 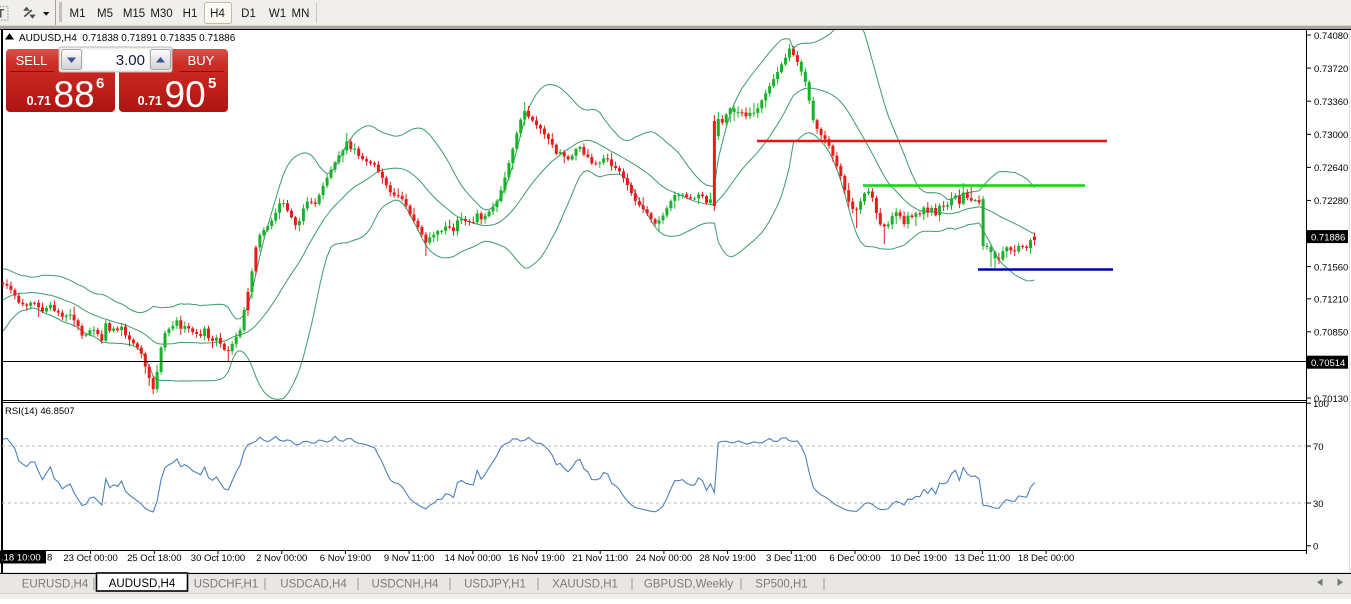 What do you see at coordinates (21, 558) in the screenshot?
I see `svg-text: .18 10:00` at bounding box center [21, 558].